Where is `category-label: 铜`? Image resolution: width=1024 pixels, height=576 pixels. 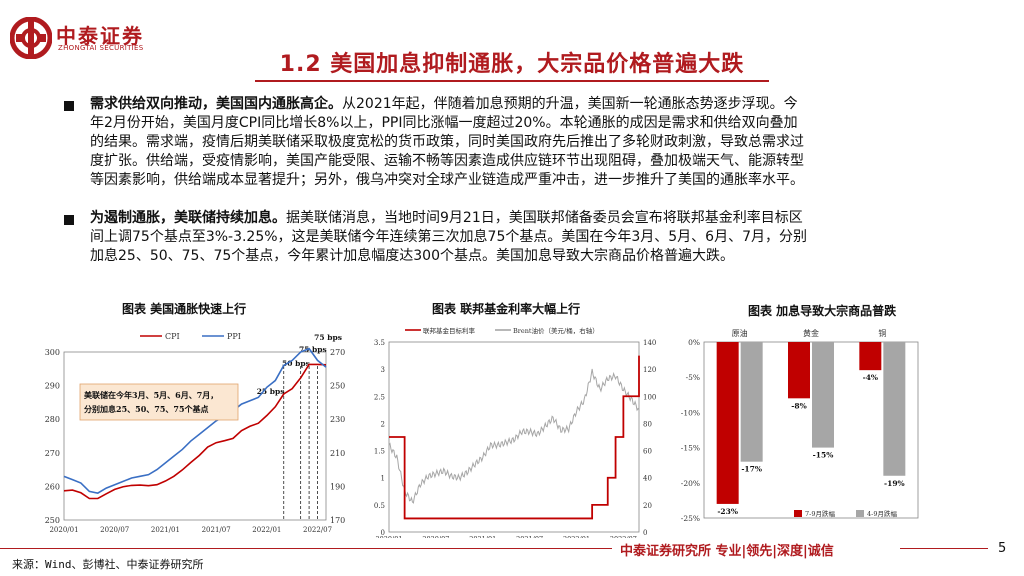 category-label: 铜 is located at coordinates (882, 333).